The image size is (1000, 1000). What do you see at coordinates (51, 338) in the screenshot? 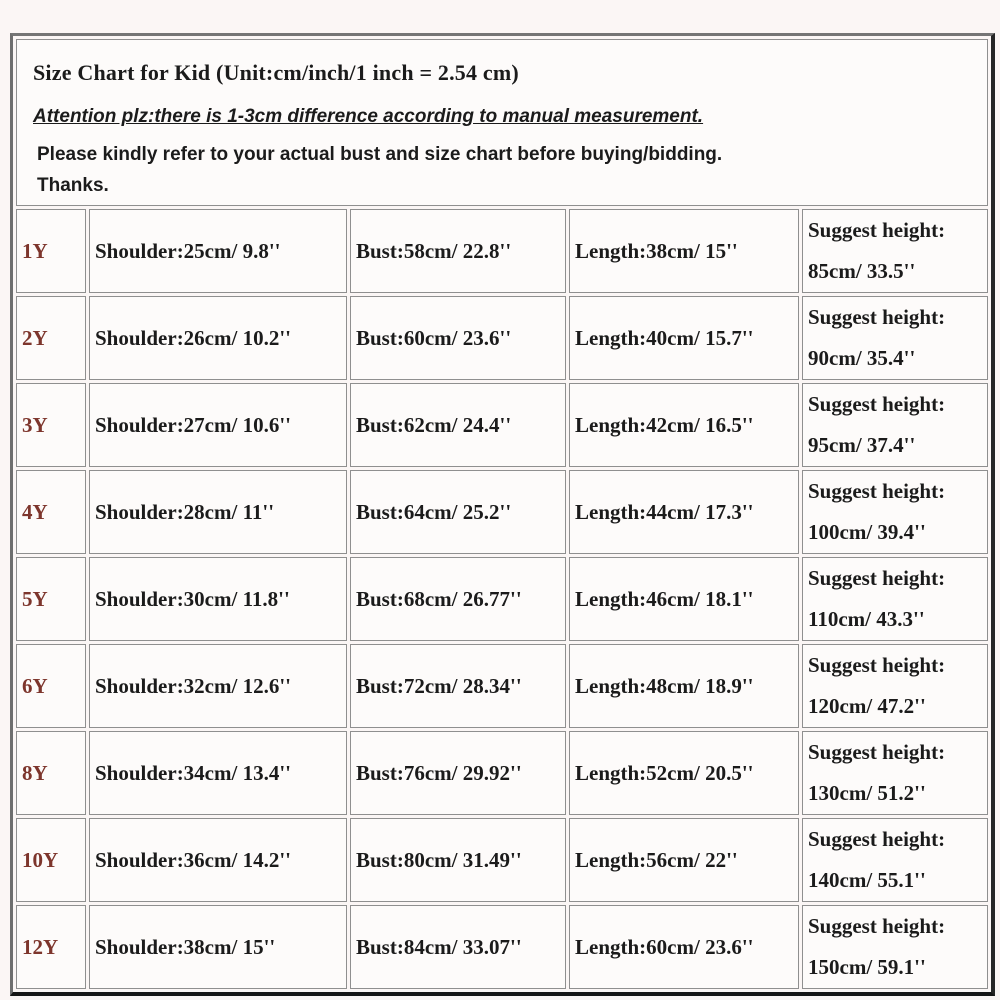
I see `size-label: 2Y` at bounding box center [51, 338].